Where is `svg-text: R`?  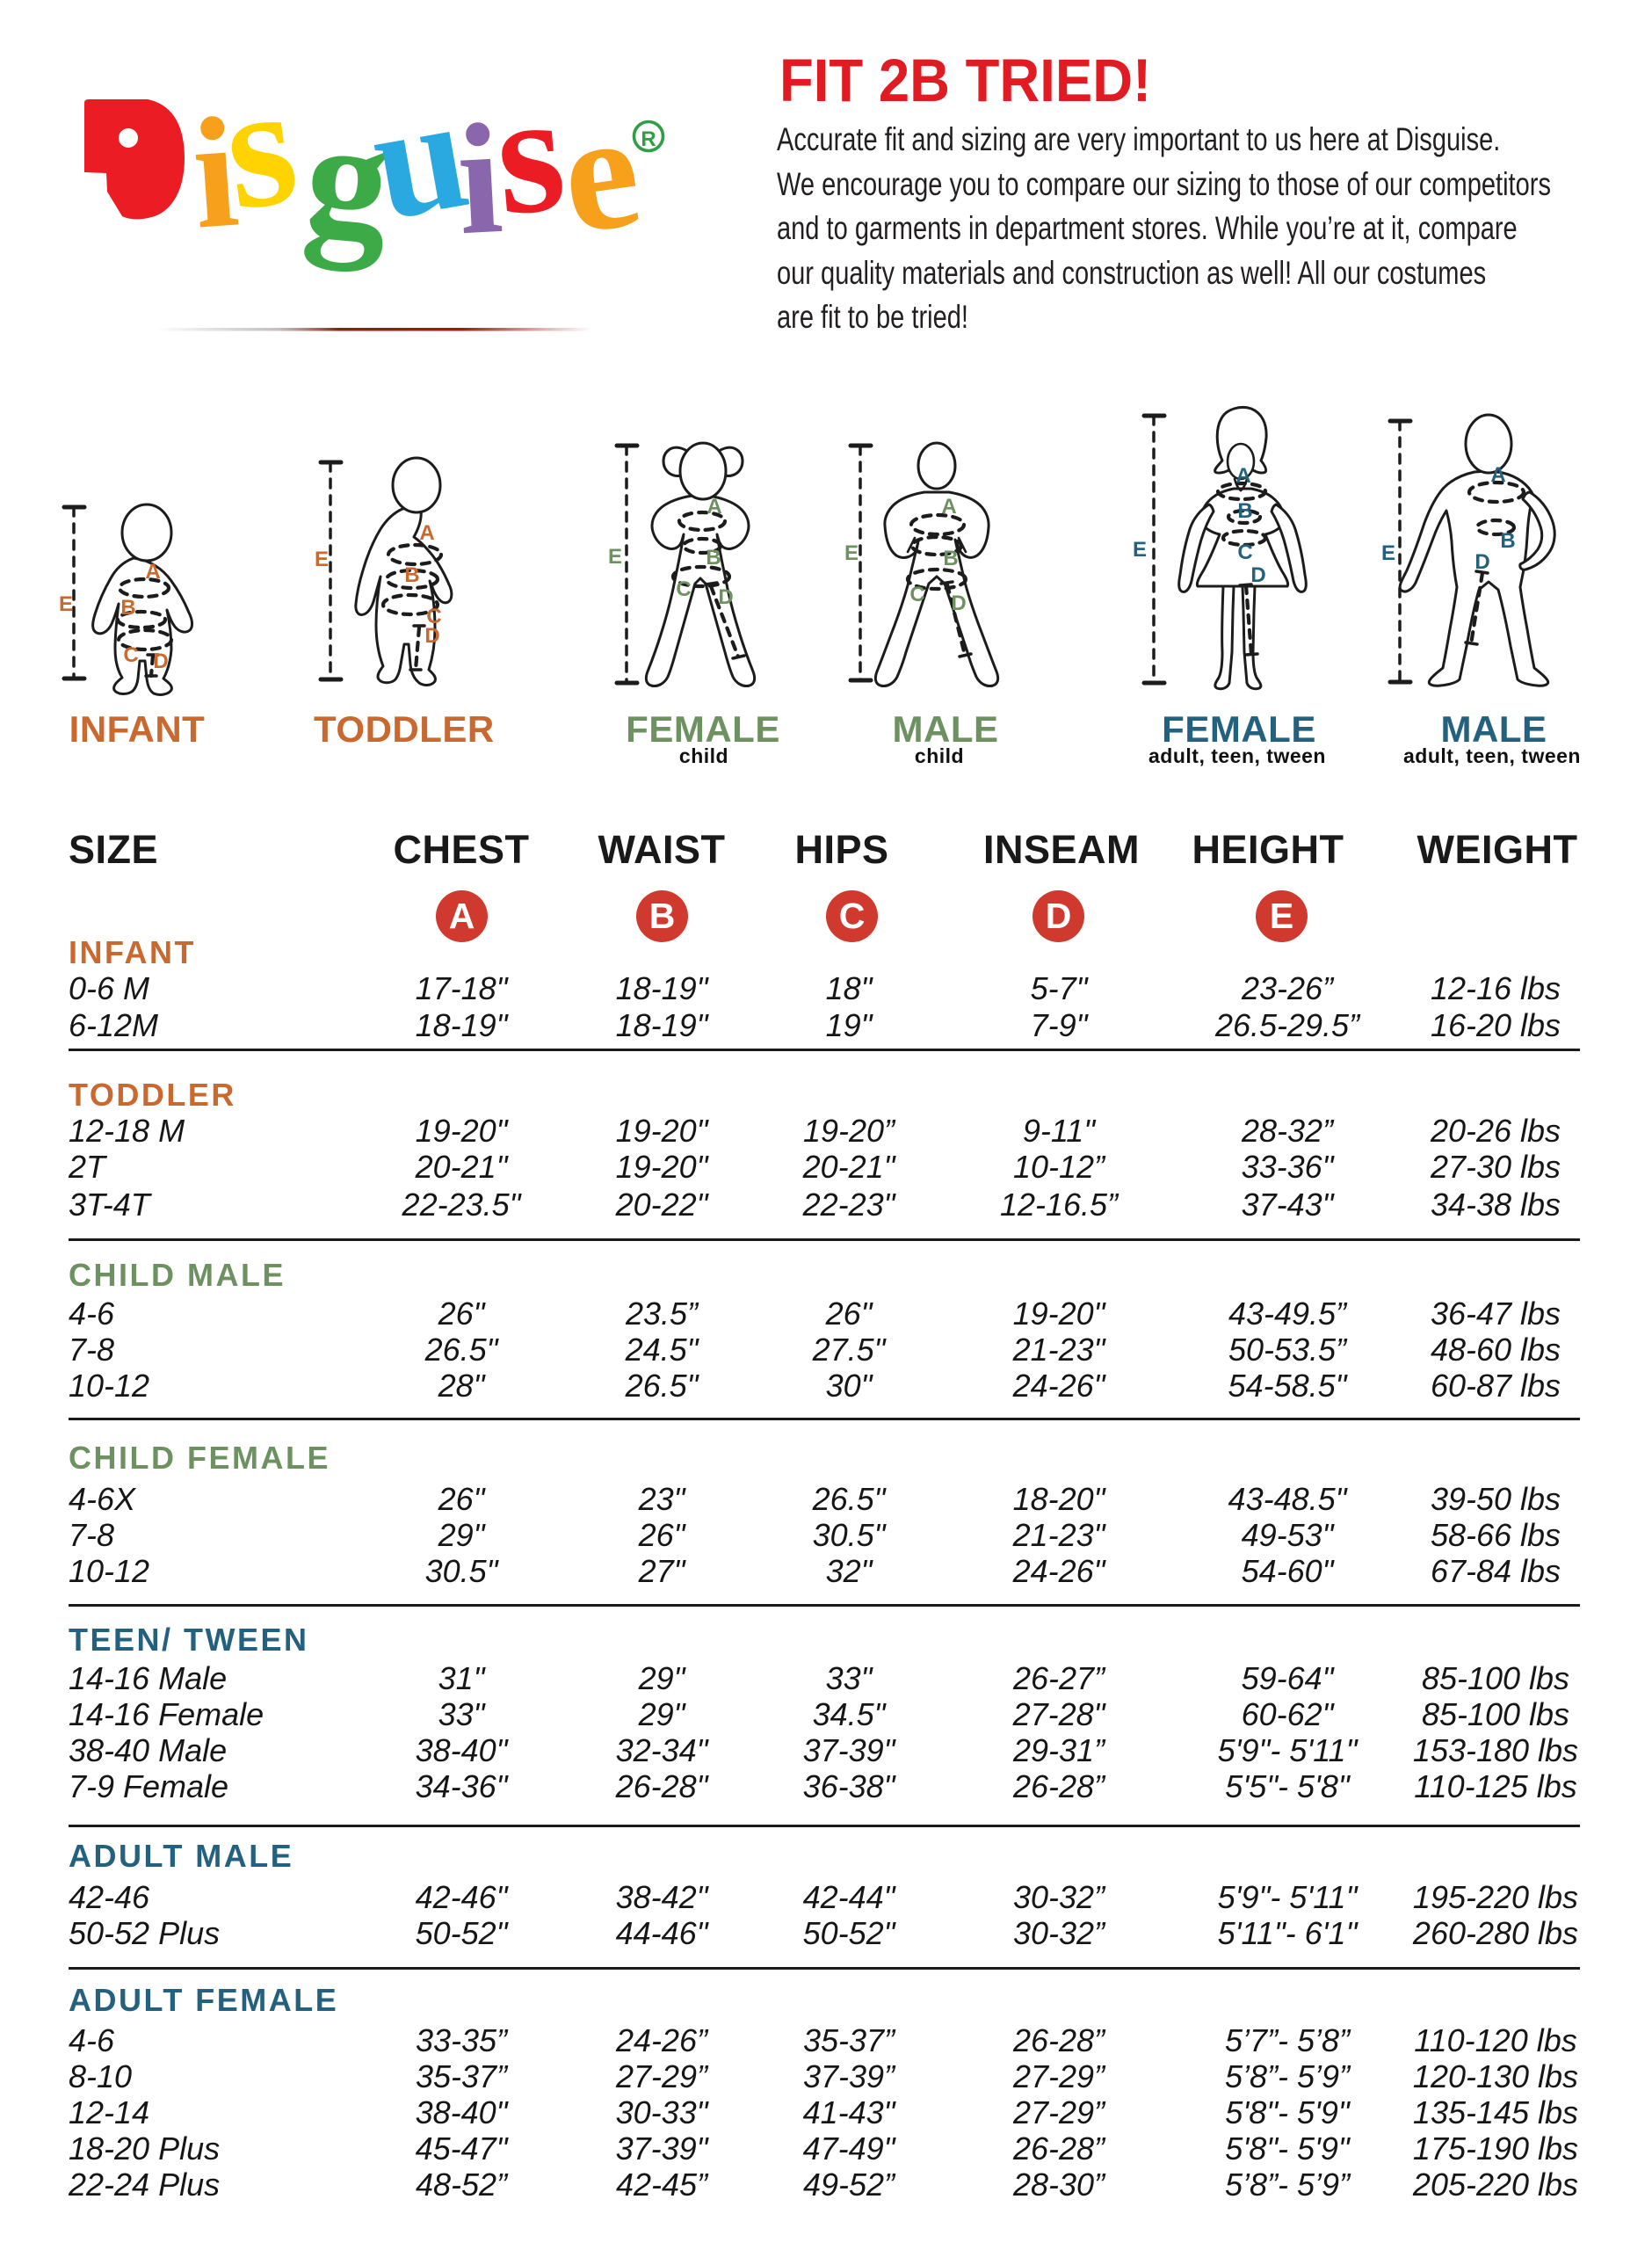 svg-text: R is located at coordinates (648, 139).